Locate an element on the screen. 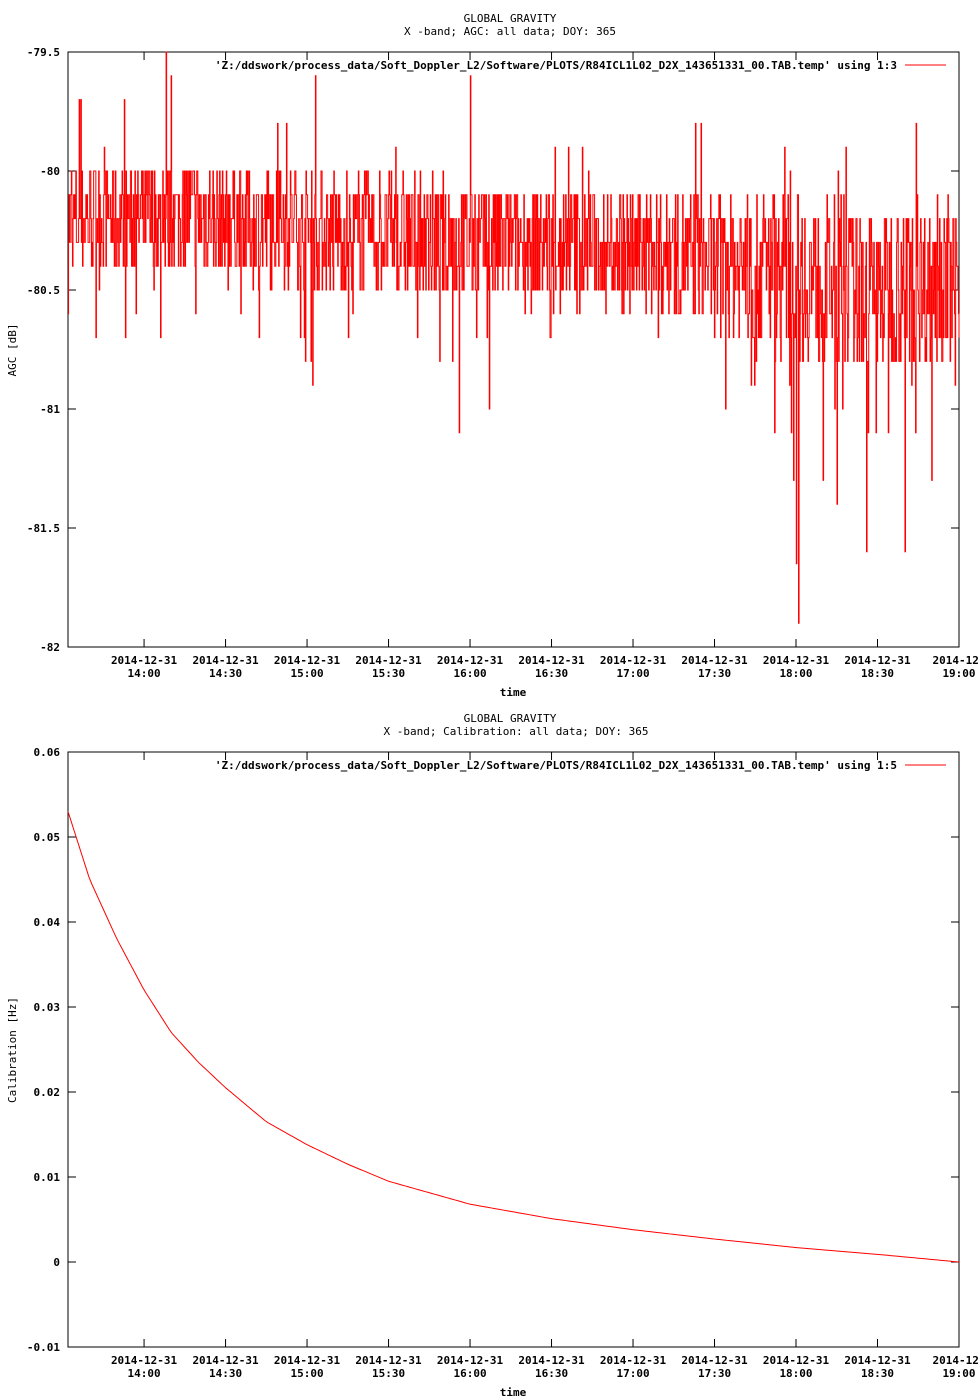 The image size is (980, 1400). y-tick-label: -81.5 is located at coordinates (43, 528).